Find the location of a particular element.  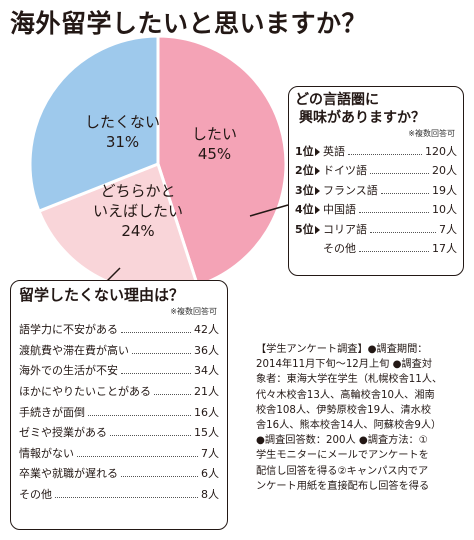

language-row: 4位 中国語 10人 is located at coordinates (376, 210).